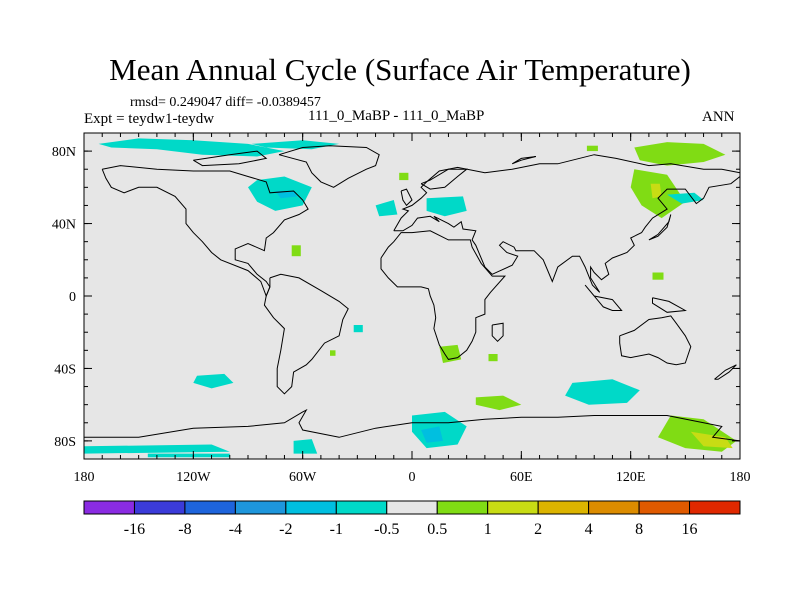 This screenshot has height=600, width=800. I want to click on x-tick-label-2: 60W, so click(303, 477).